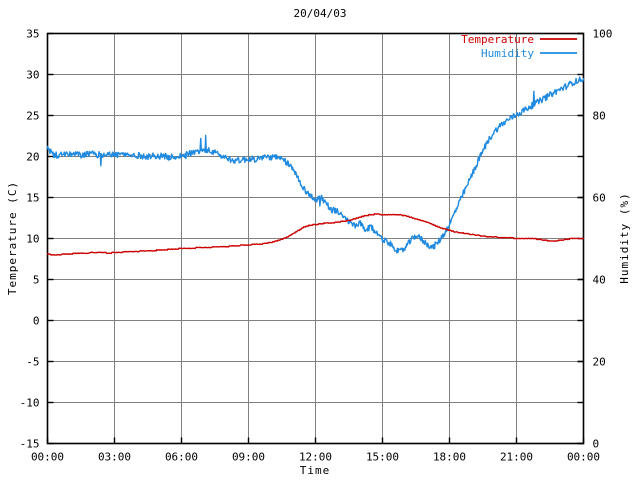 This screenshot has height=480, width=640. Describe the element at coordinates (181, 457) in the screenshot. I see `x-tick-label: 06:00` at that location.